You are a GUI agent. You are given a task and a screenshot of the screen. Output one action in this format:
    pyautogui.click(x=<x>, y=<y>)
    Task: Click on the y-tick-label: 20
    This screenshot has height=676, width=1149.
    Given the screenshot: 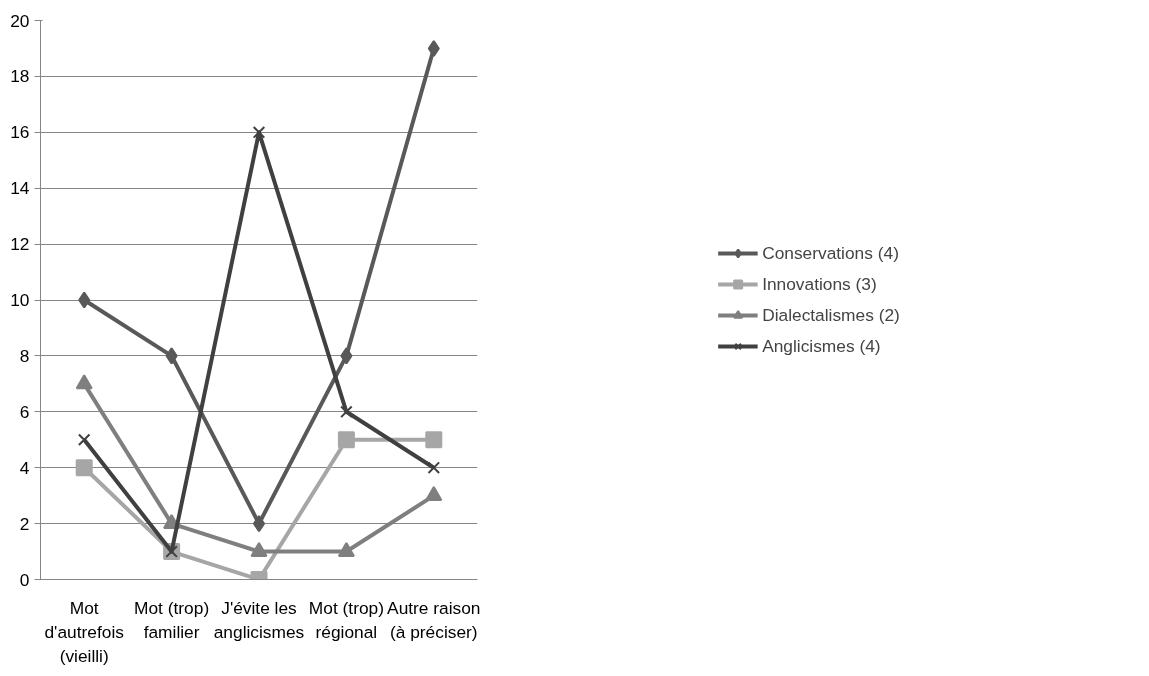 What is the action you would take?
    pyautogui.click(x=20, y=20)
    